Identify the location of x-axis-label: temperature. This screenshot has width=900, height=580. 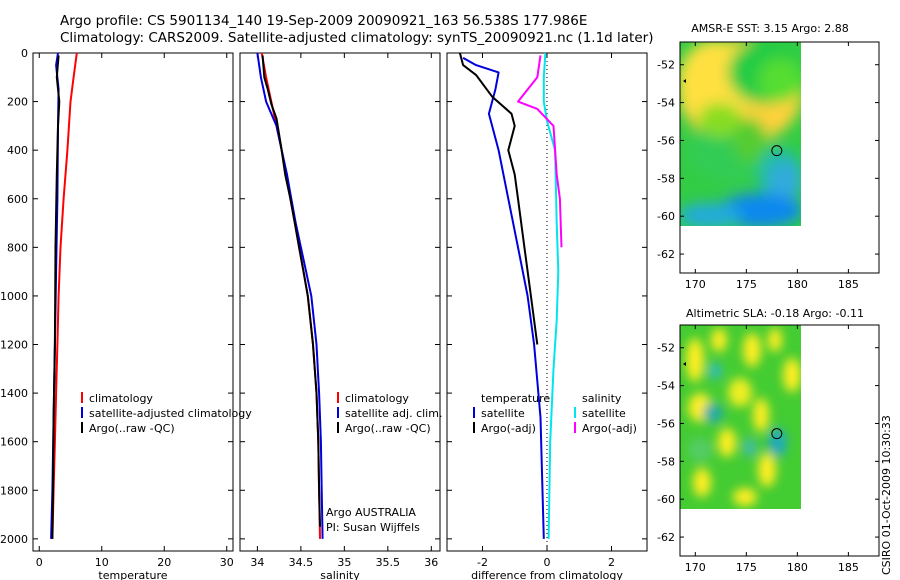
(132, 574).